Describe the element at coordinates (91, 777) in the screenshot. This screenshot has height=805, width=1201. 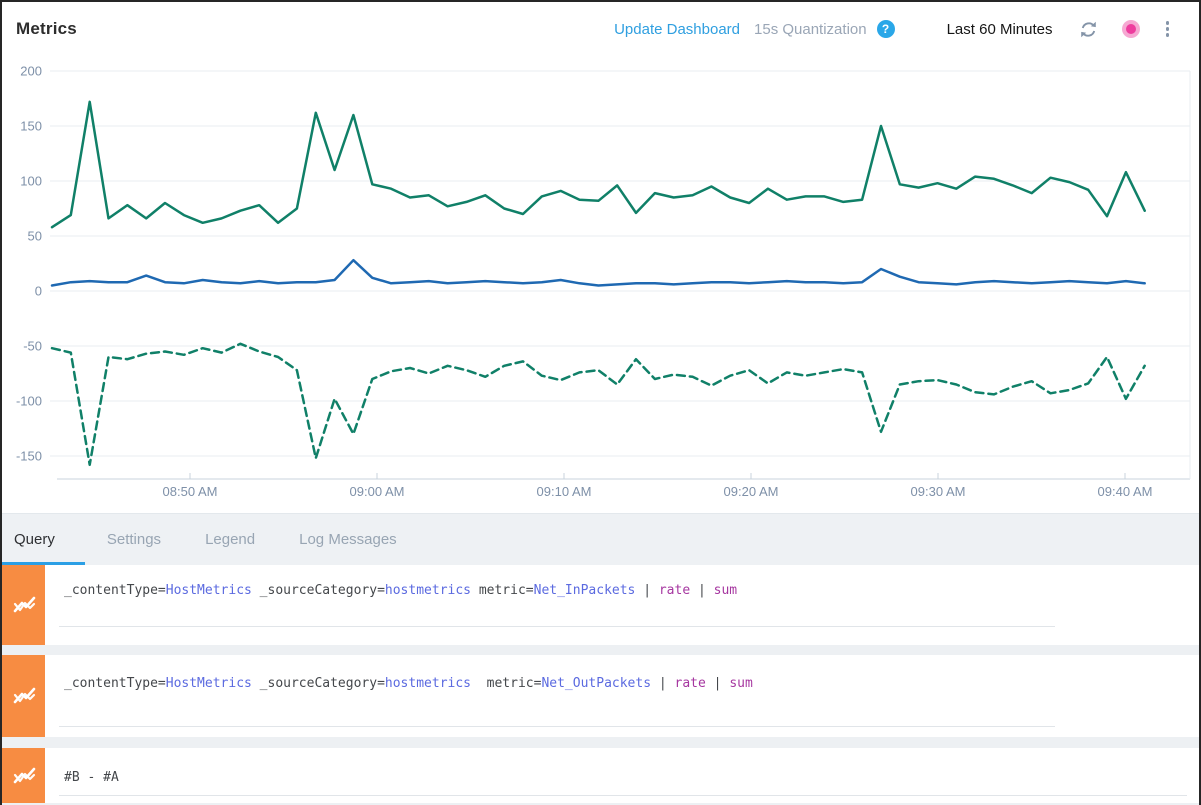
I see `query-segment: #B - #A` at that location.